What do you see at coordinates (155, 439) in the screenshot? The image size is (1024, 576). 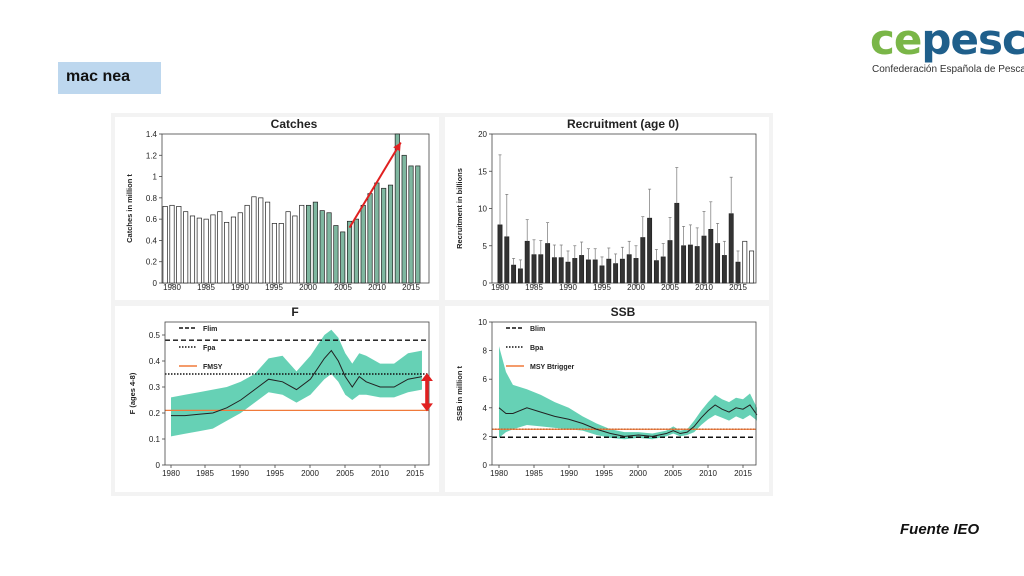 I see `y-tick-label: 0.1` at bounding box center [155, 439].